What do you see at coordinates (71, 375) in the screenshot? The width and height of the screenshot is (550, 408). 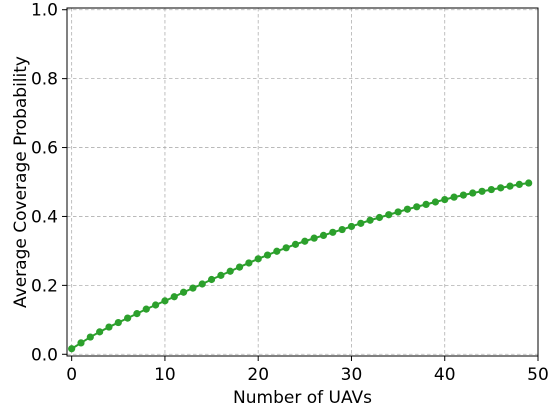 I see `x-tick-label: 0` at bounding box center [71, 375].